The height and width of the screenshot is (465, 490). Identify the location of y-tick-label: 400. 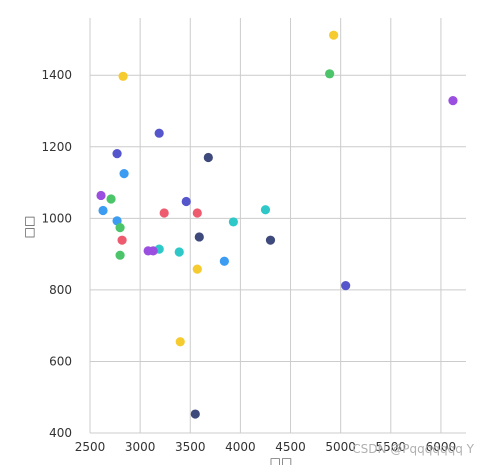
(60, 433).